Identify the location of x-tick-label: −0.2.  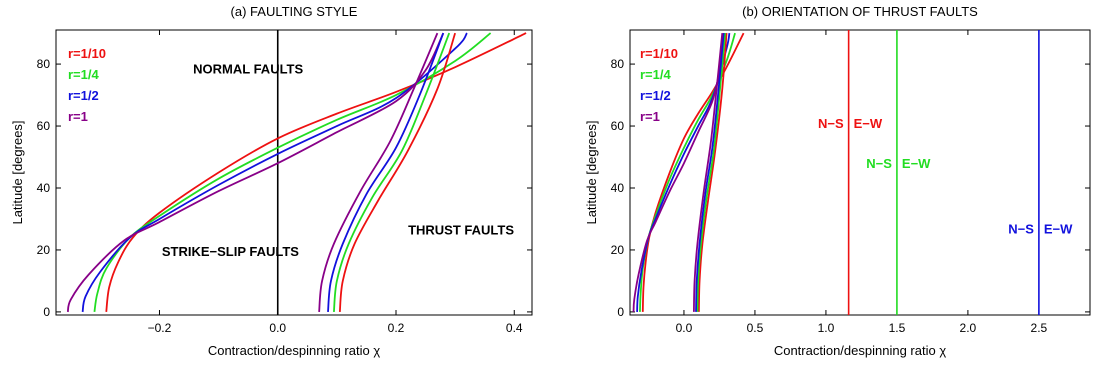
(160, 328).